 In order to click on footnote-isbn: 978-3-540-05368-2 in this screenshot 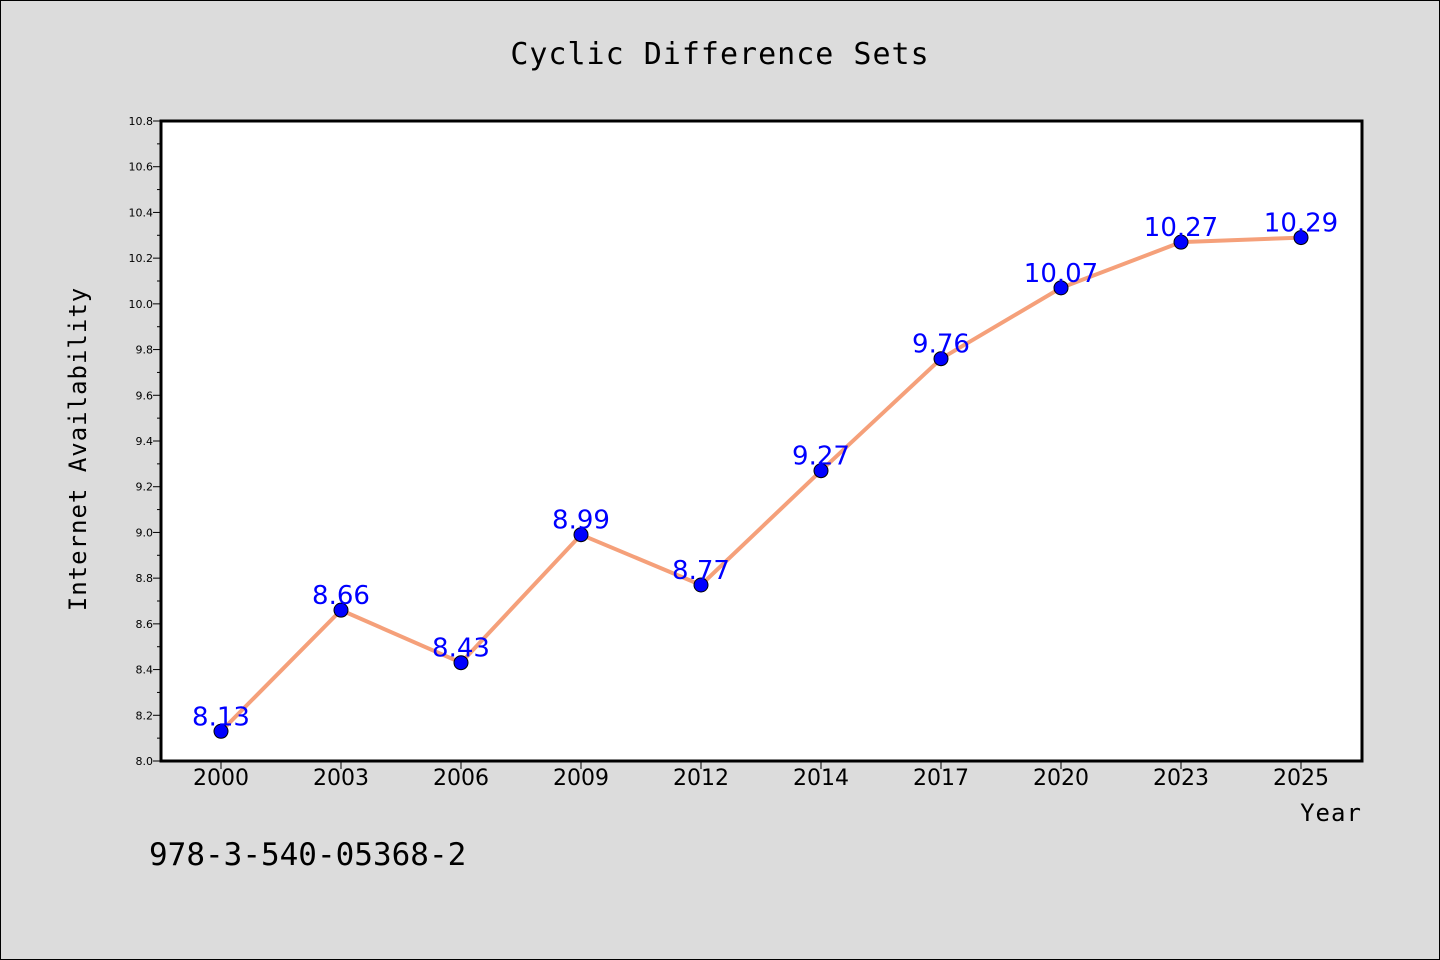, I will do `click(307, 855)`.